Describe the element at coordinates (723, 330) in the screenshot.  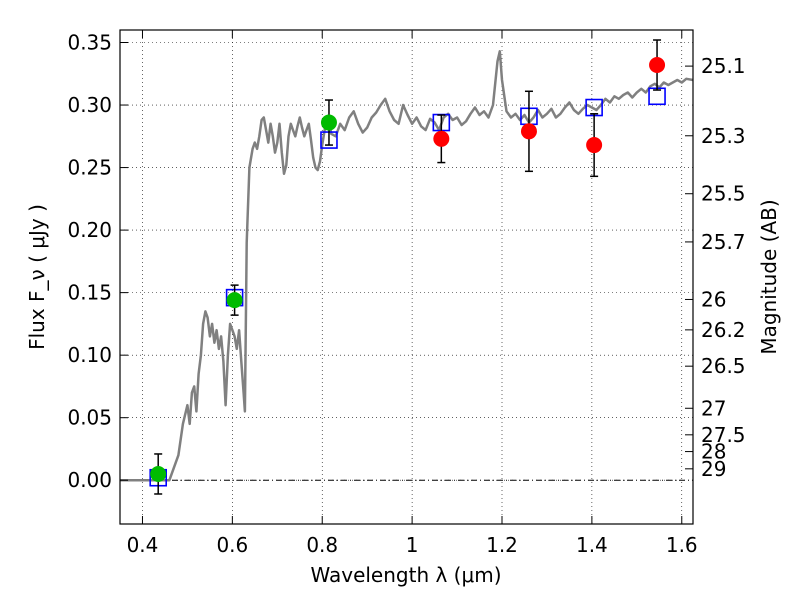
I see `right-tick-label: 26.2` at that location.